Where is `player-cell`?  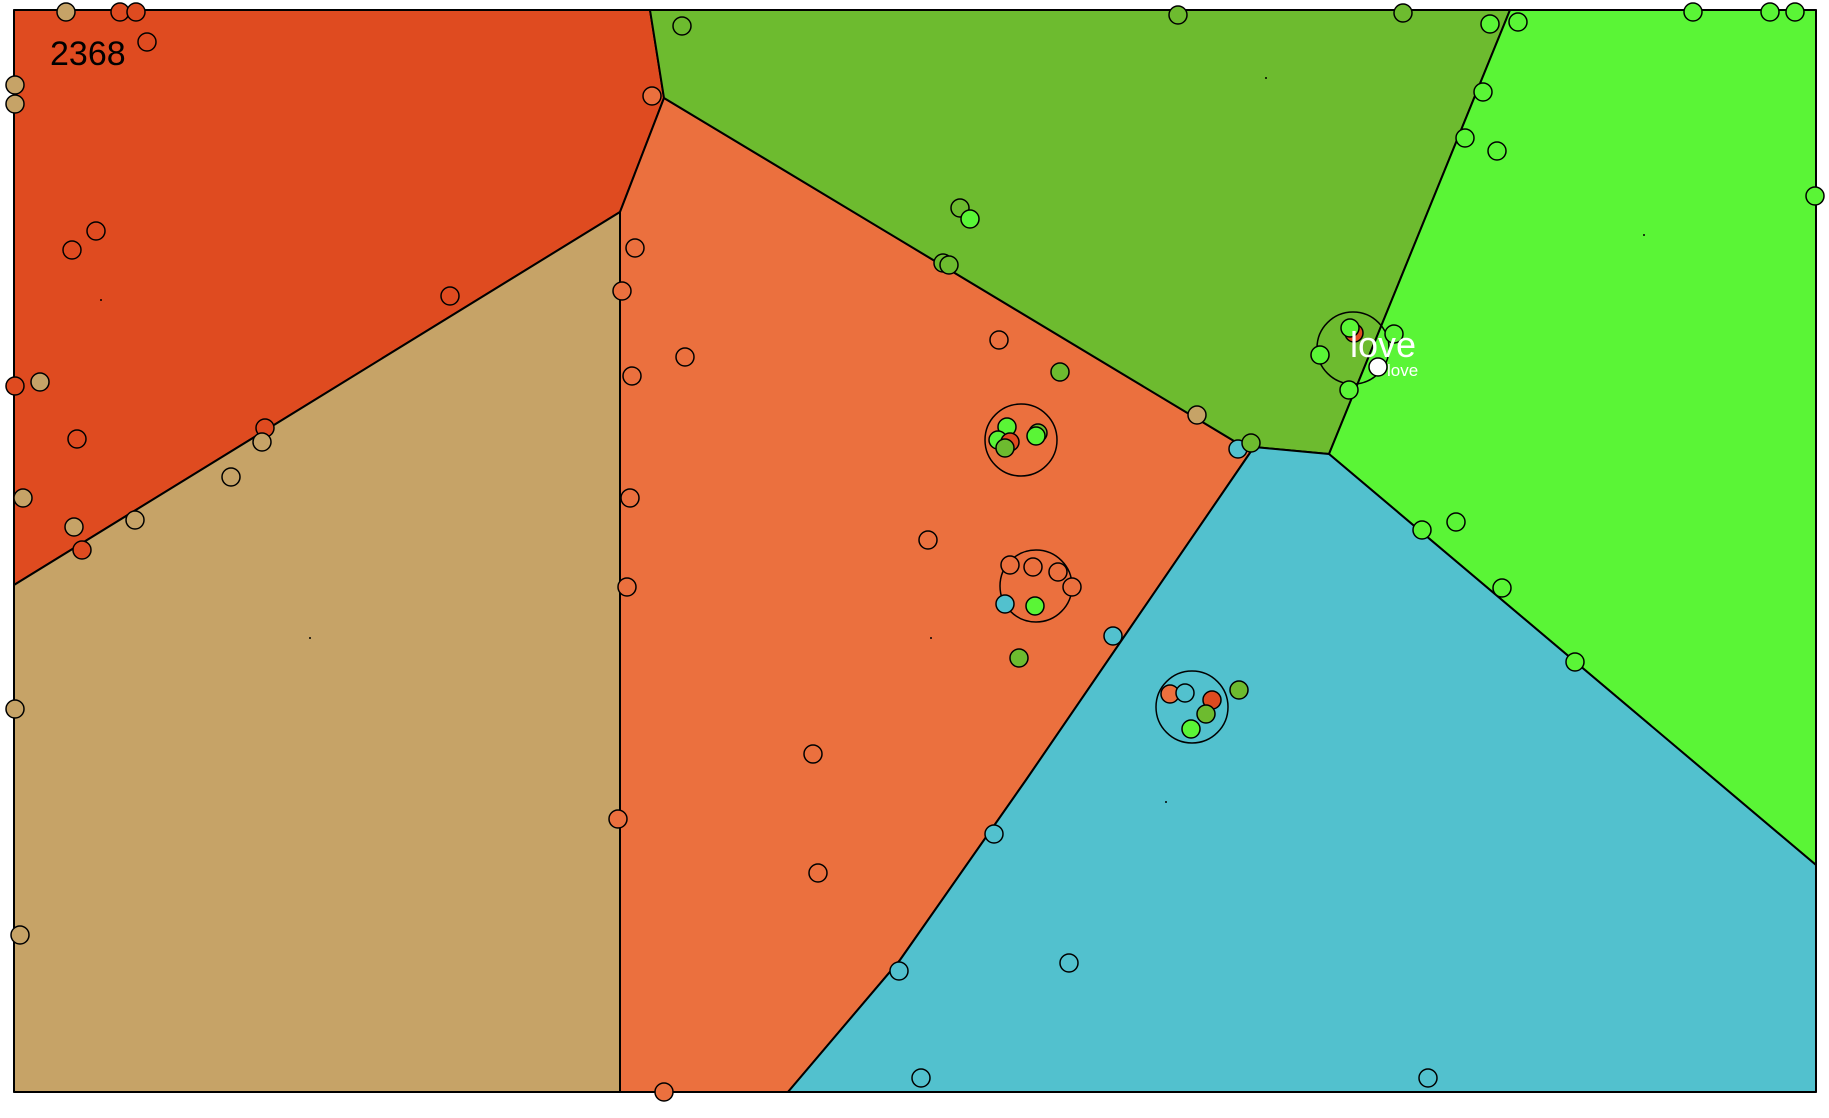
player-cell is located at coordinates (1378, 367).